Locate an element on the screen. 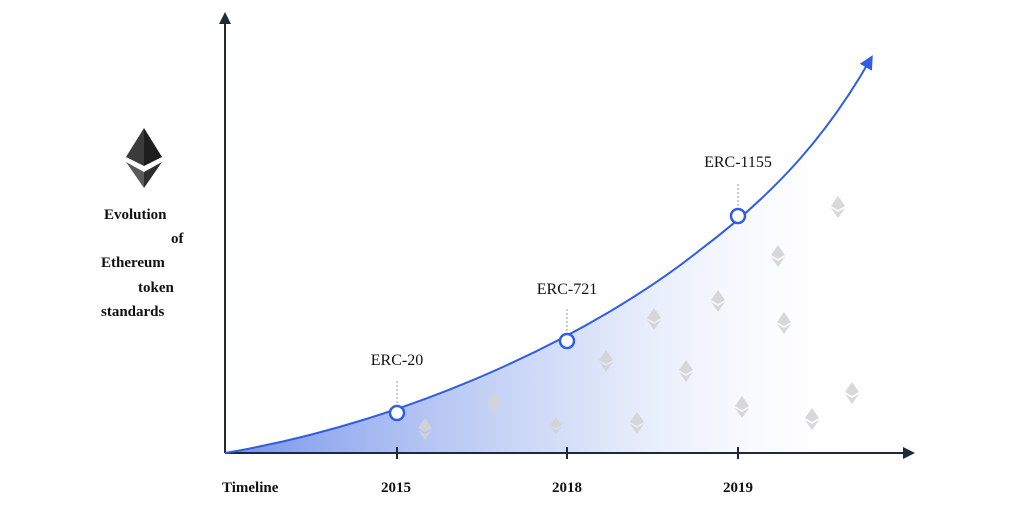 The width and height of the screenshot is (1024, 526). y-axis-label-line-5: standards is located at coordinates (133, 312).